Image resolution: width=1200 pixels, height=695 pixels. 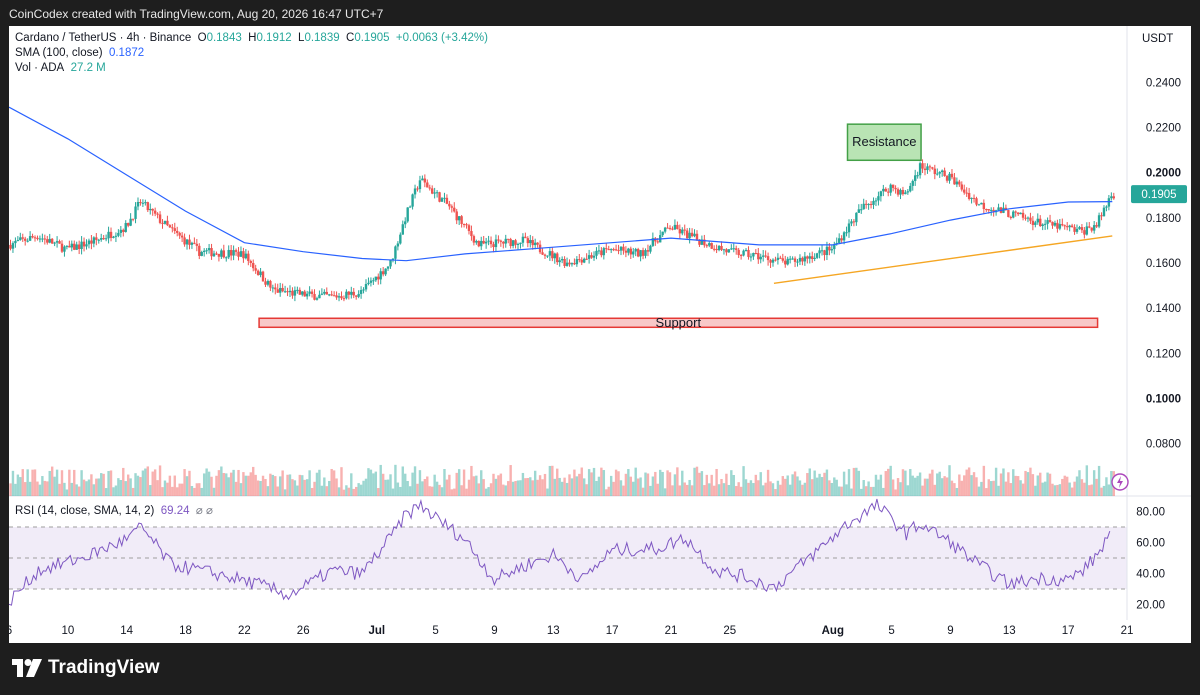 What do you see at coordinates (114, 510) in the screenshot?
I see `rsi-legend: RSI (14, close, SMA, 14, 2) 69.24 ⌀ ⌀` at bounding box center [114, 510].